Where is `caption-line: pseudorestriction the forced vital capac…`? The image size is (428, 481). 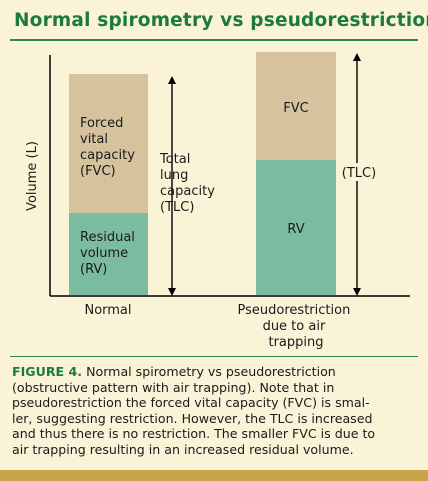 caption-line: pseudorestriction the forced vital capac… is located at coordinates (191, 403).